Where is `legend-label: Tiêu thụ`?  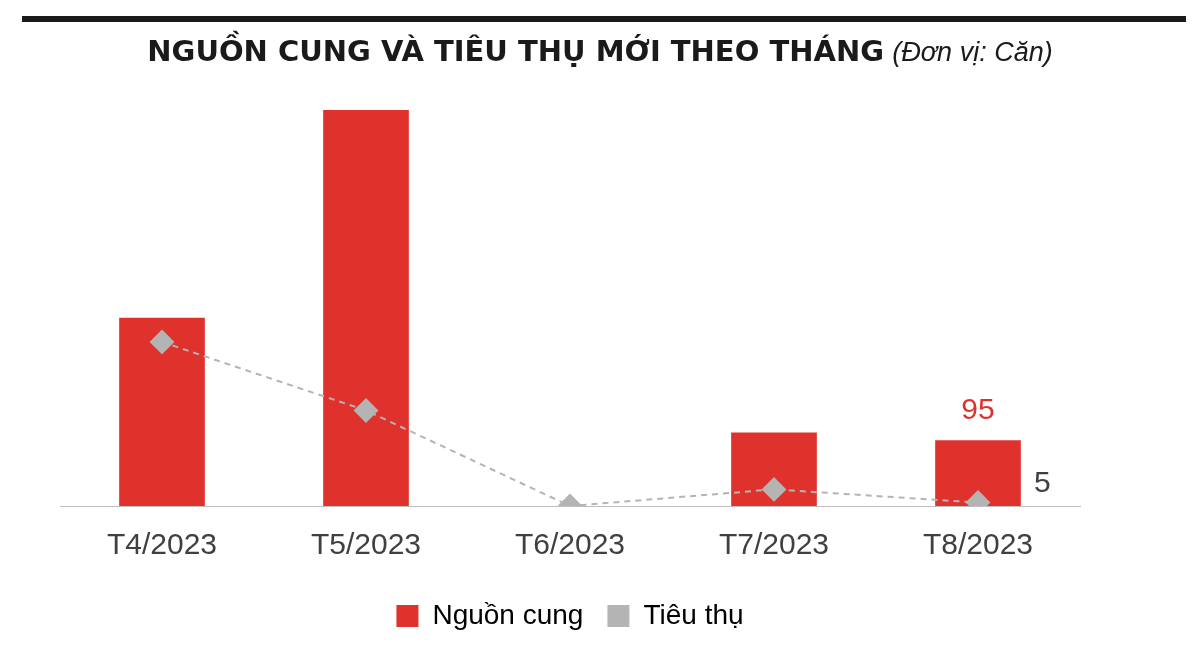 legend-label: Tiêu thụ is located at coordinates (693, 614).